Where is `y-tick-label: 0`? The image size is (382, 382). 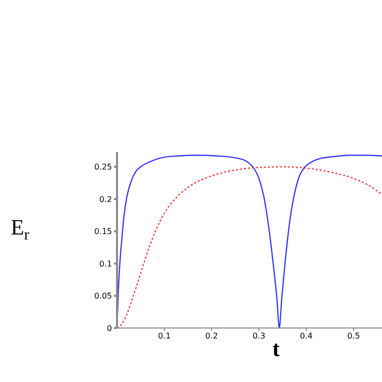 y-tick-label: 0 is located at coordinates (109, 328).